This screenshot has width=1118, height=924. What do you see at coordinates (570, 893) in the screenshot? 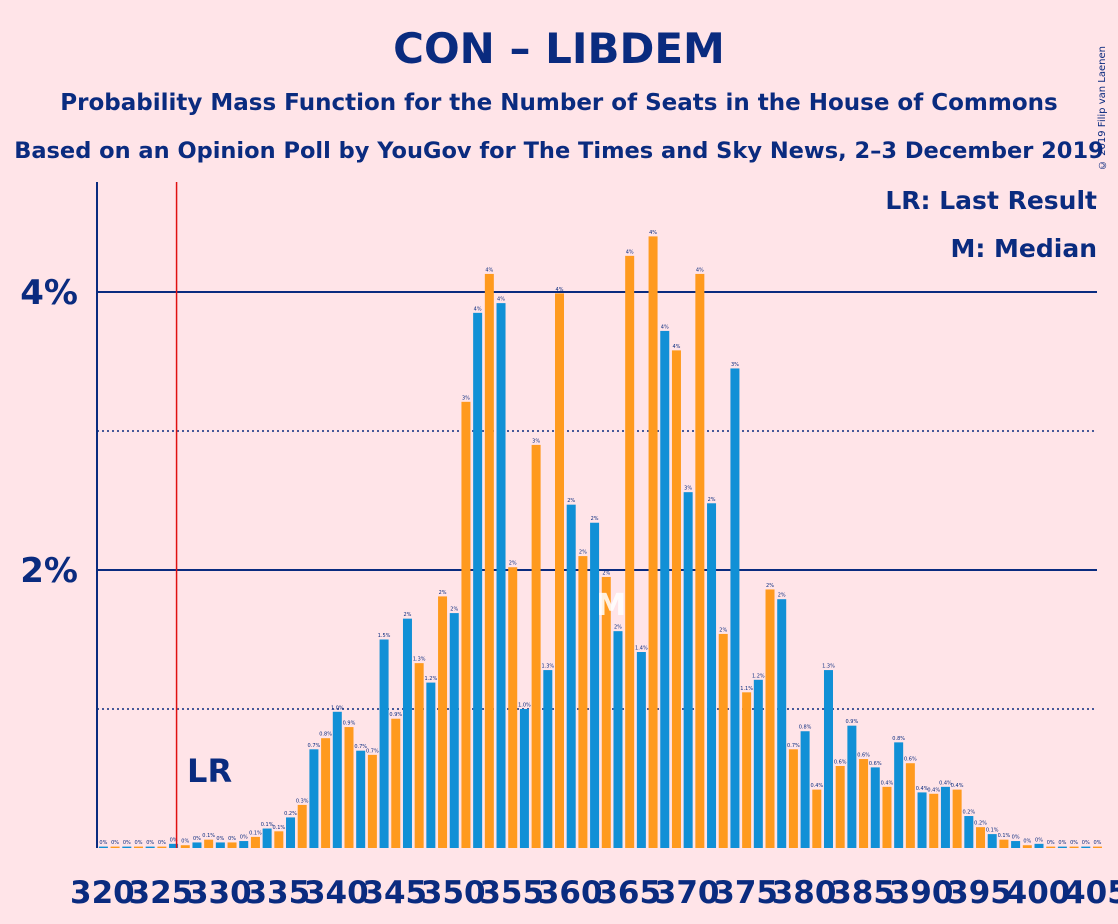
I see `x-tick-label: 360` at bounding box center [570, 893].